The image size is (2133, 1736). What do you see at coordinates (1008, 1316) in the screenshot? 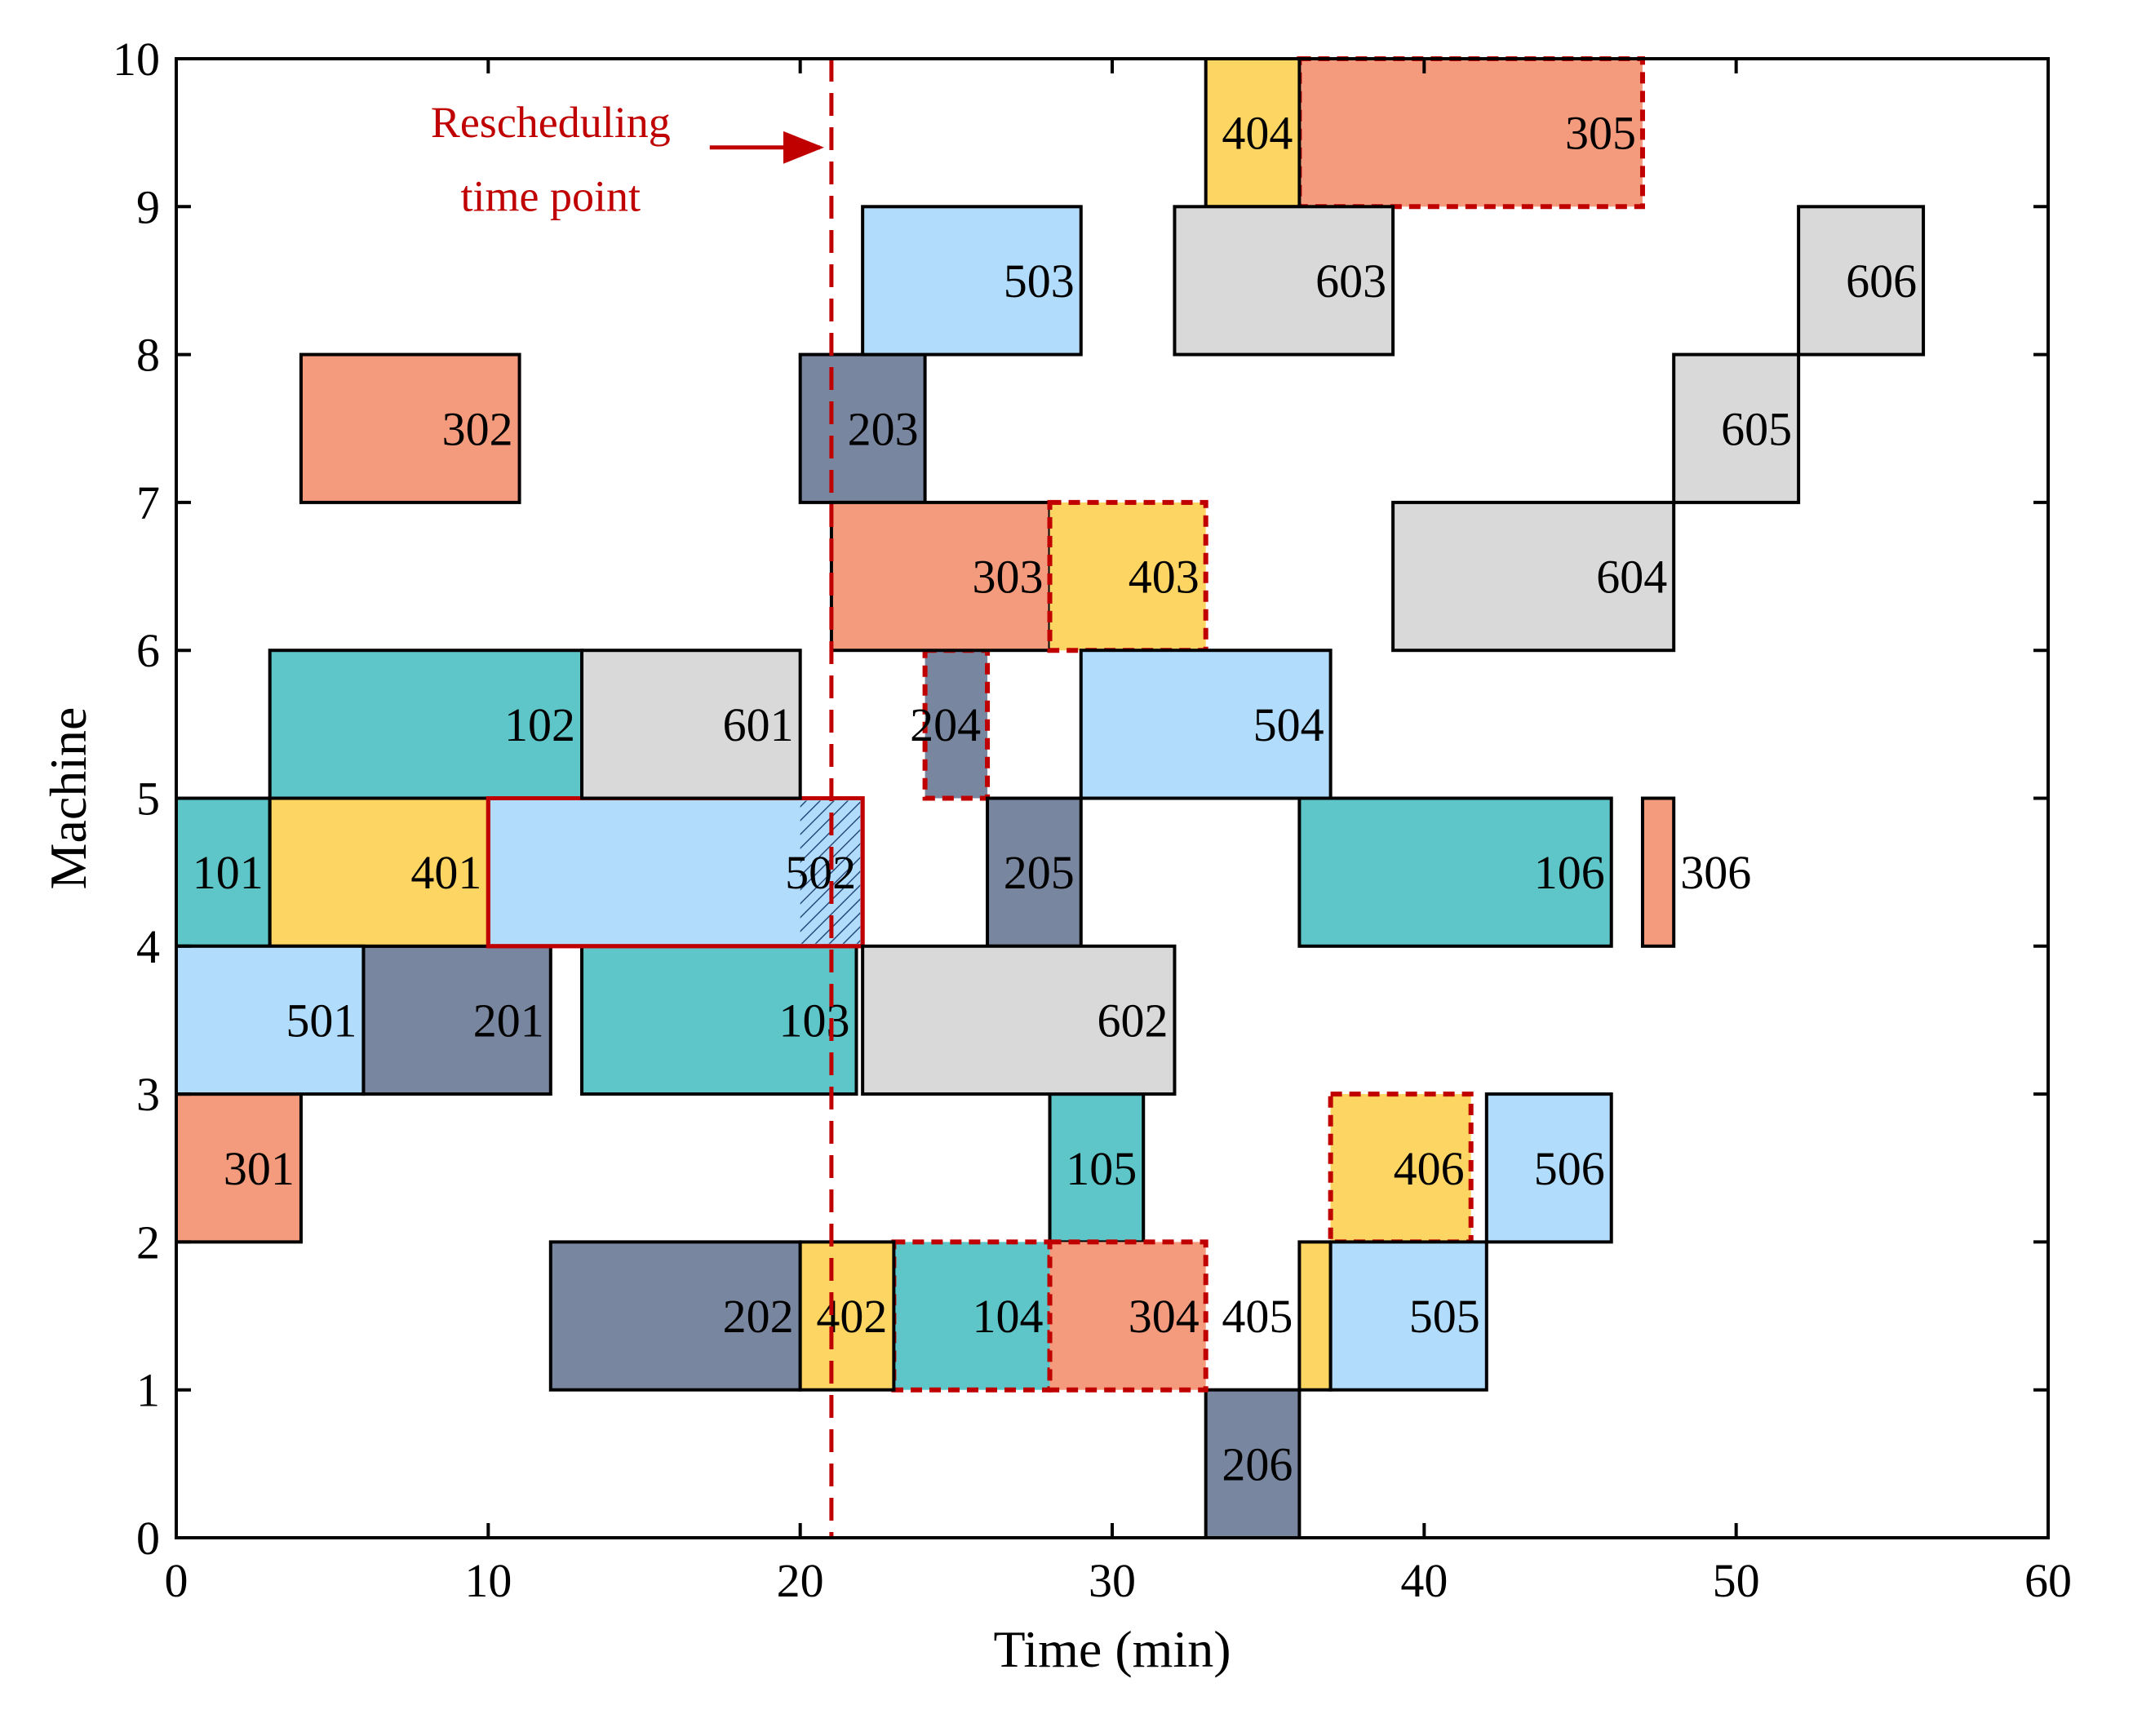
I see `operation-label-104: 104` at bounding box center [1008, 1316].